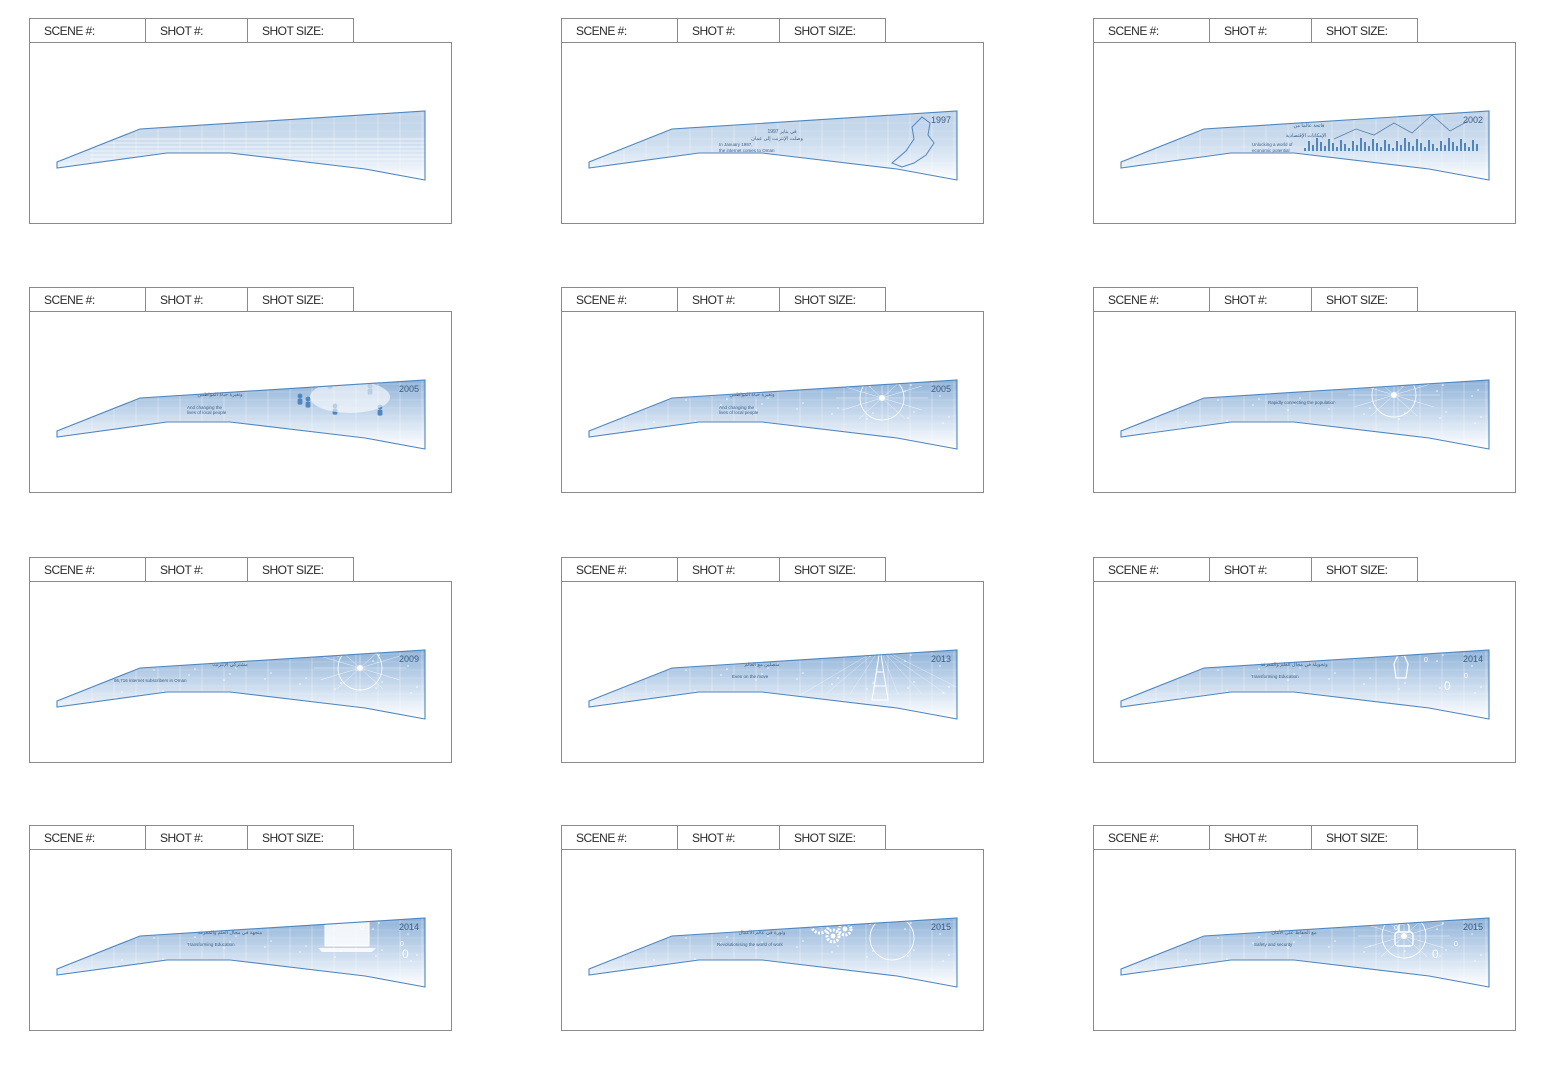 The width and height of the screenshot is (1566, 1071). Describe the element at coordinates (1271, 150) in the screenshot. I see `english-caption: economic potential` at that location.